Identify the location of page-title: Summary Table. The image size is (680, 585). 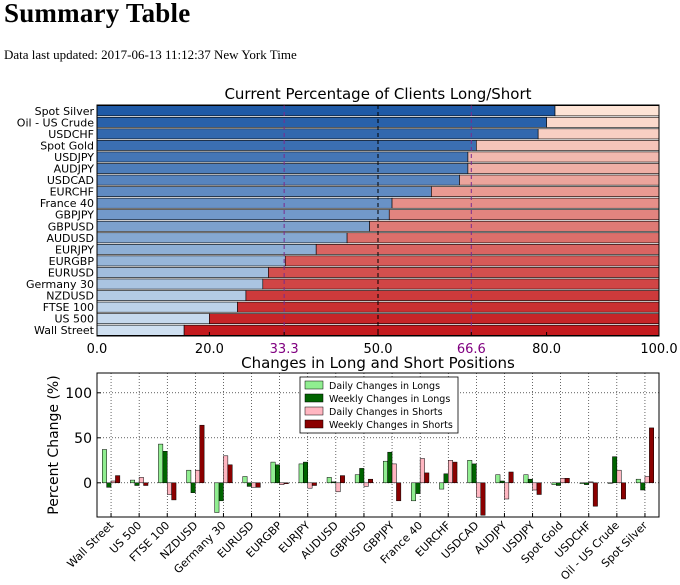
(97, 14).